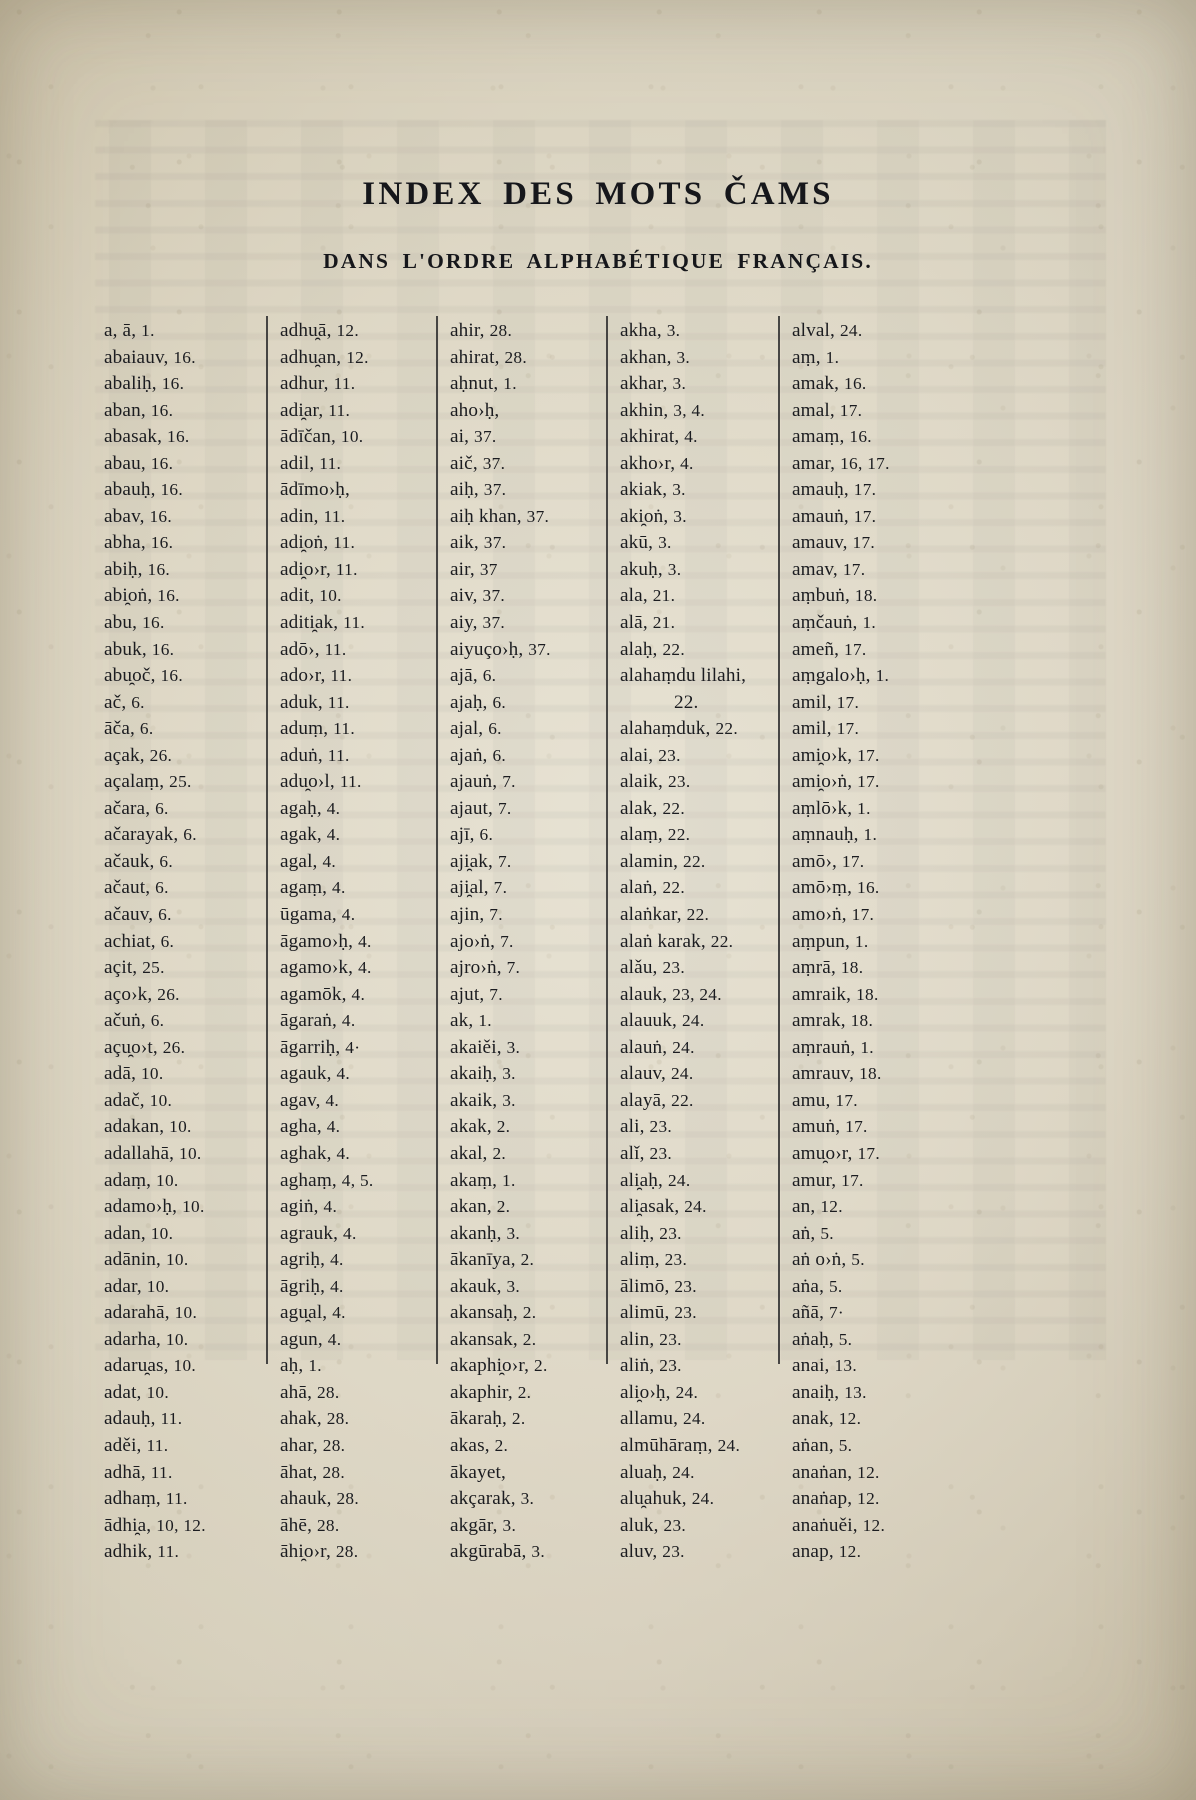 This screenshot has height=1800, width=1196. I want to click on index-entry: ajo›ṅ, 7., so click(482, 941).